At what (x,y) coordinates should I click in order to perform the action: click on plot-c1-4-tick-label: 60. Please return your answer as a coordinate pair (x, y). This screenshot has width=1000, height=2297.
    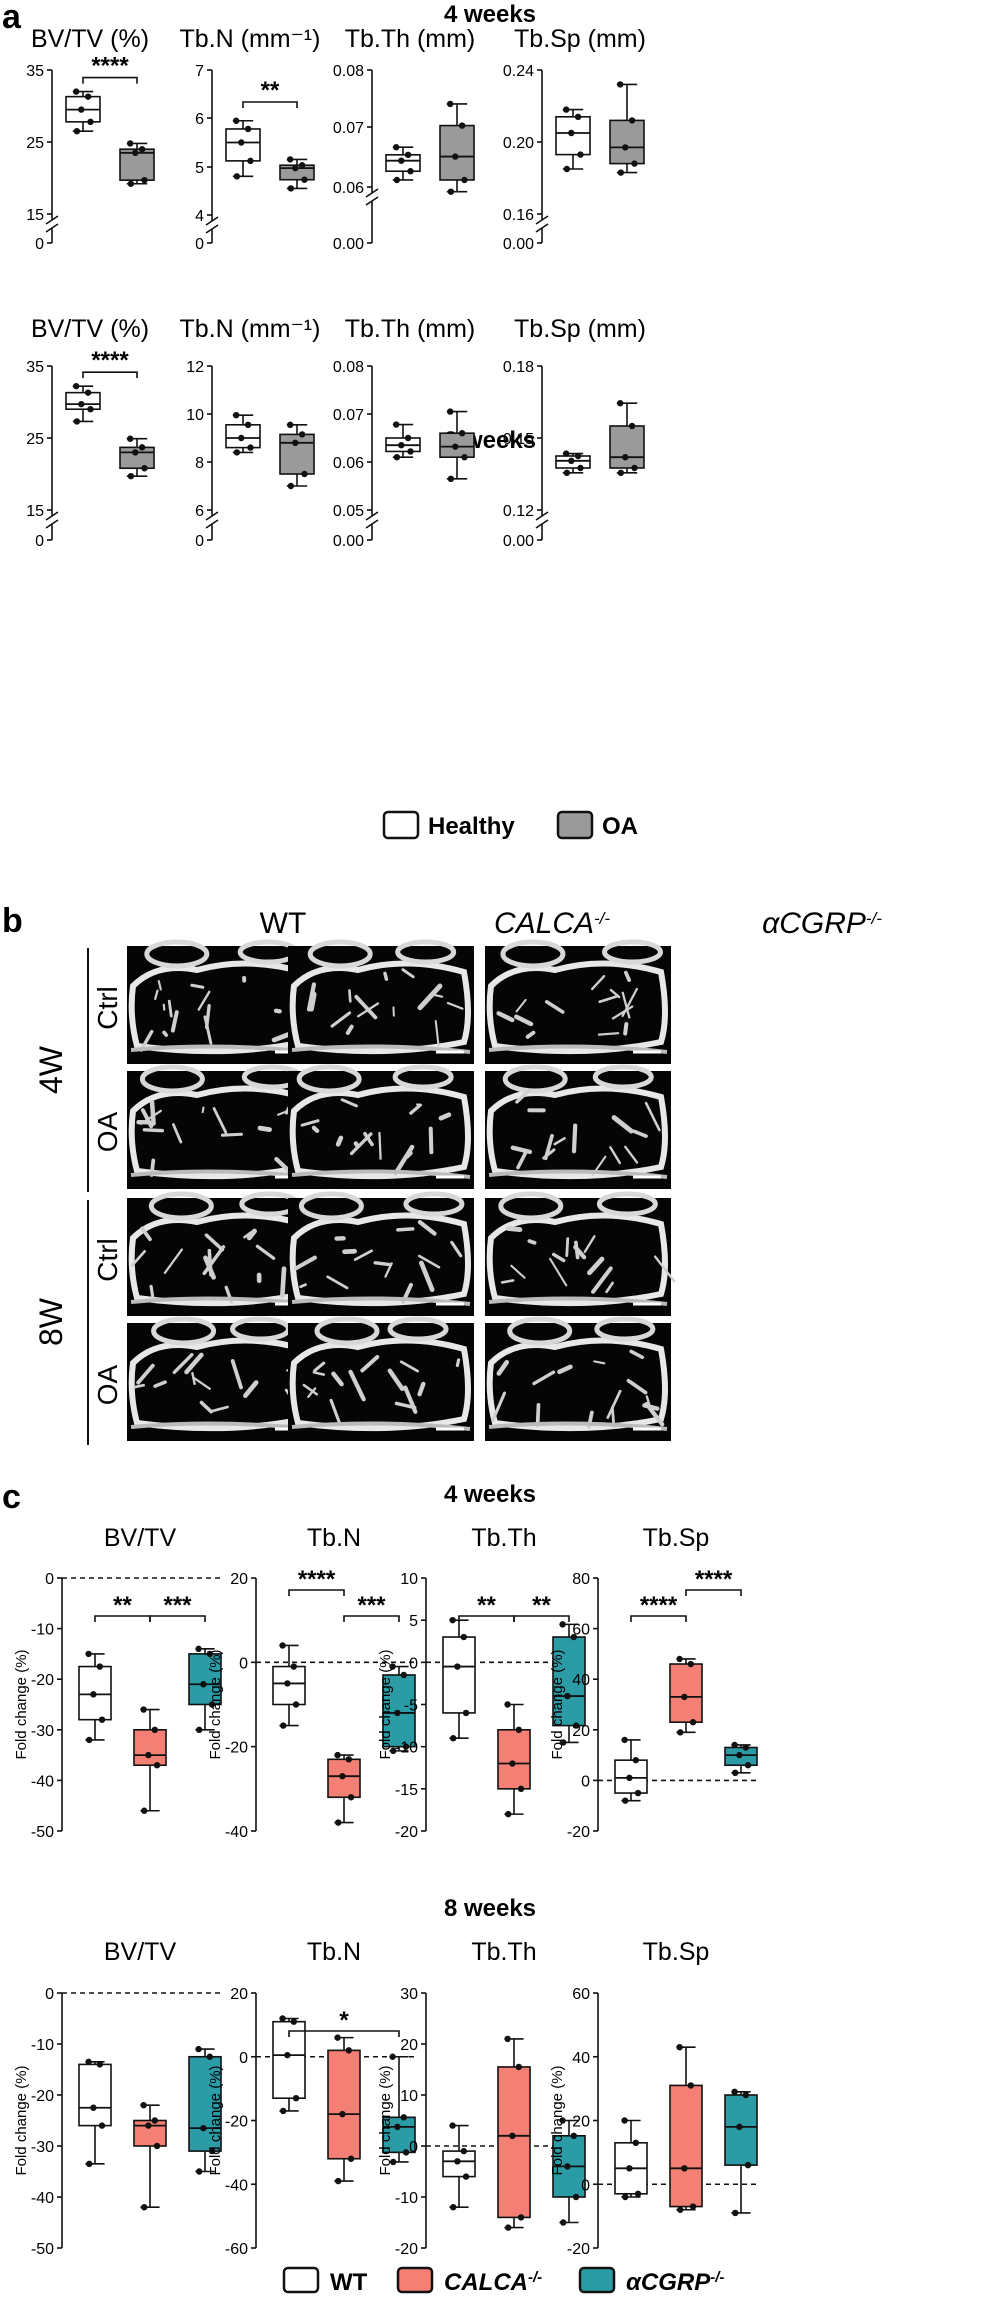
    Looking at the image, I should click on (581, 1630).